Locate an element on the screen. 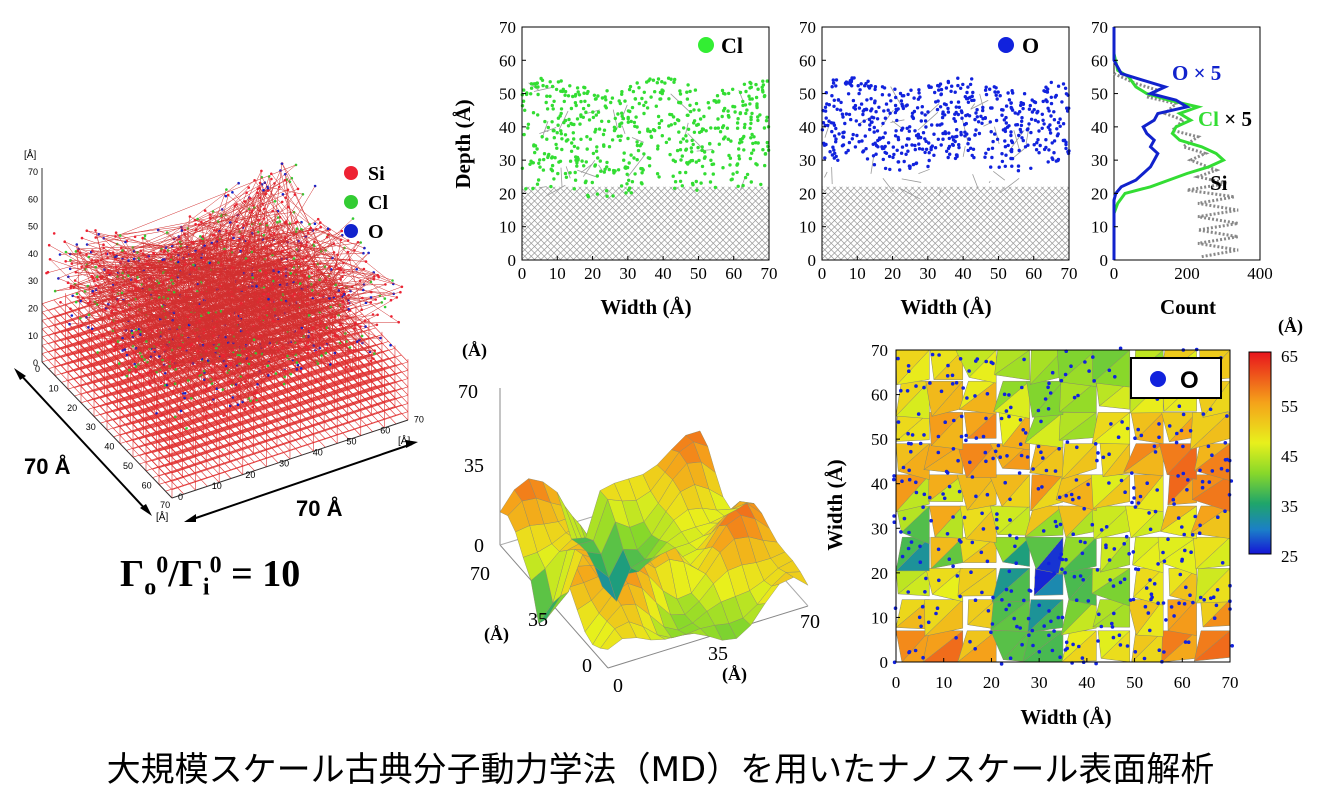  topview-ytick-label: 20 is located at coordinates (879, 573).